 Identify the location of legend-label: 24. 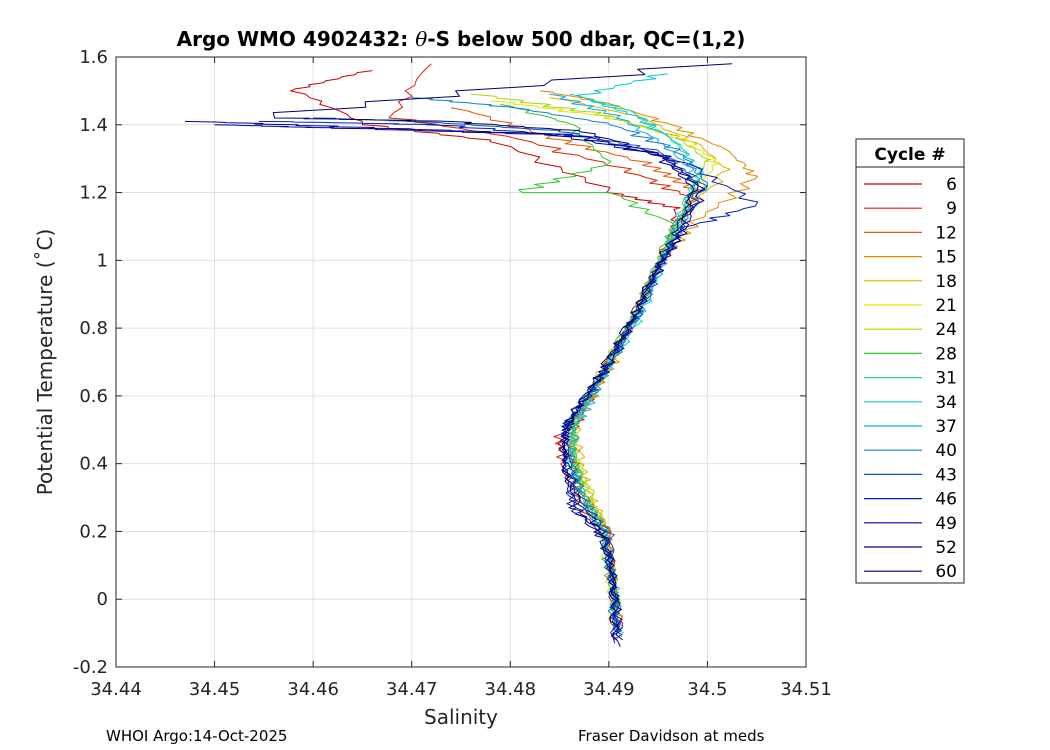
(946, 330).